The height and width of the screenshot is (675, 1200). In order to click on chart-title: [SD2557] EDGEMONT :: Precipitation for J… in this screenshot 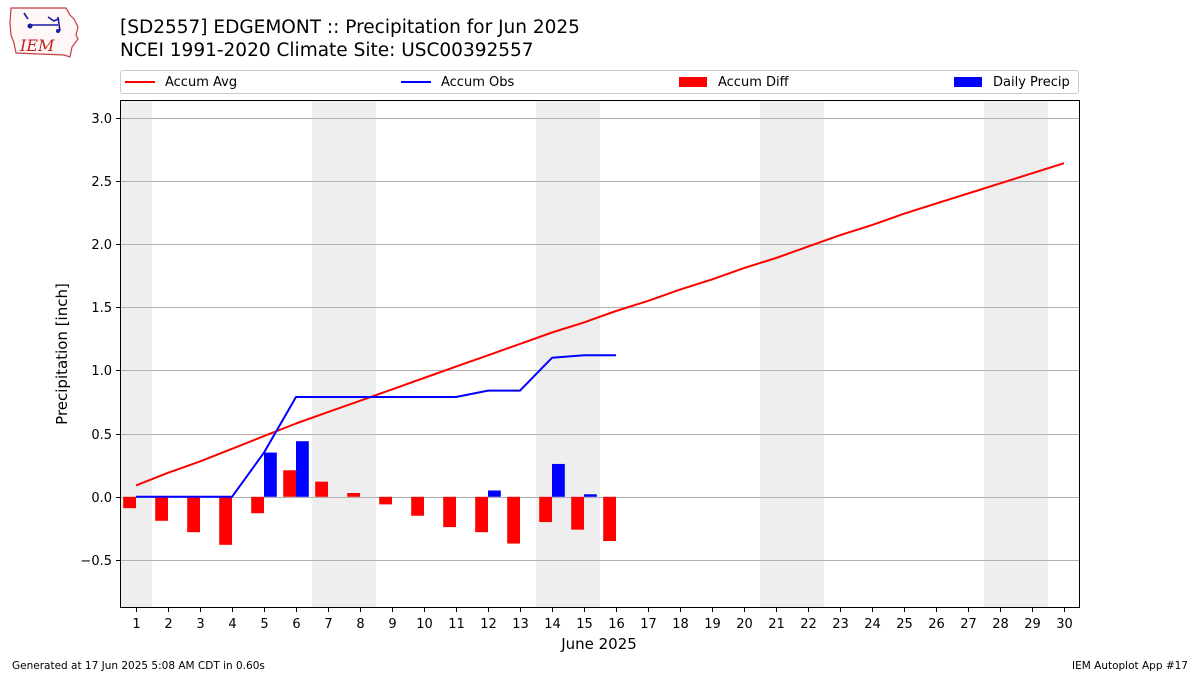, I will do `click(350, 27)`.